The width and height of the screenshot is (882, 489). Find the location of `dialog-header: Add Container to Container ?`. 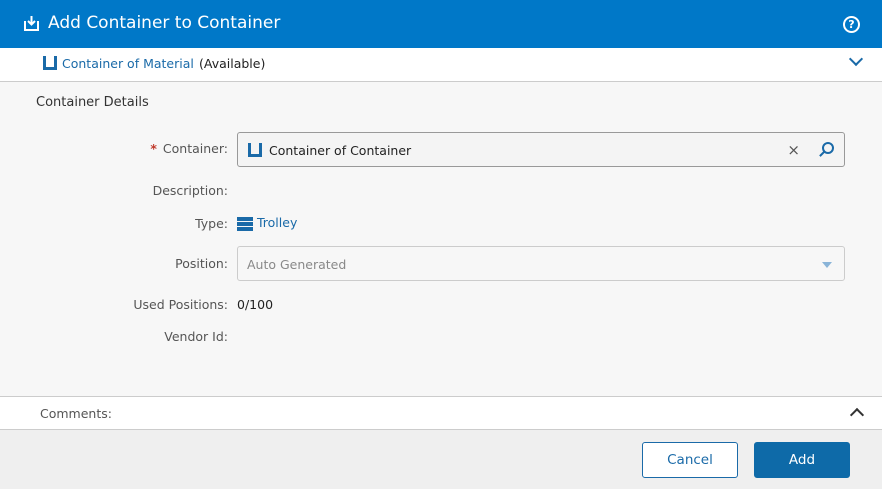

dialog-header: Add Container to Container ? is located at coordinates (441, 24).